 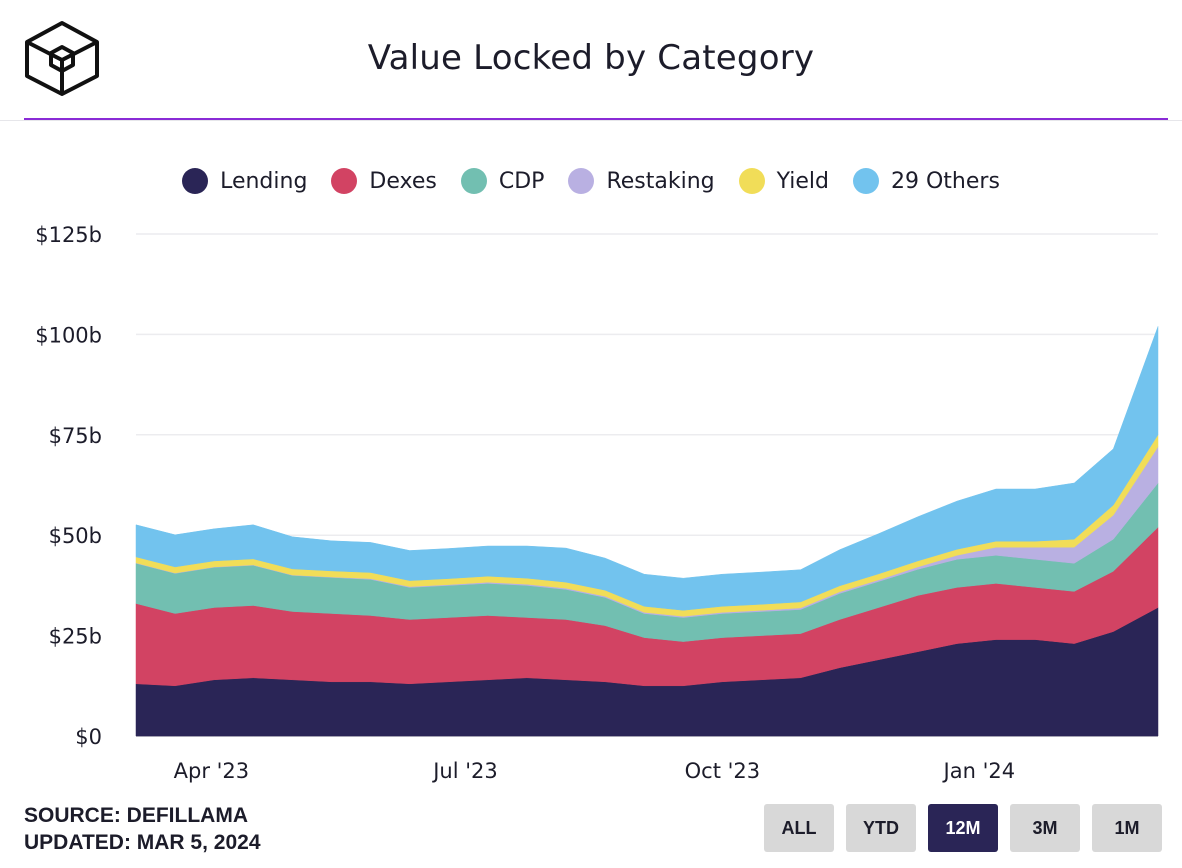 What do you see at coordinates (591, 58) in the screenshot?
I see `page-title: Value Locked by Category` at bounding box center [591, 58].